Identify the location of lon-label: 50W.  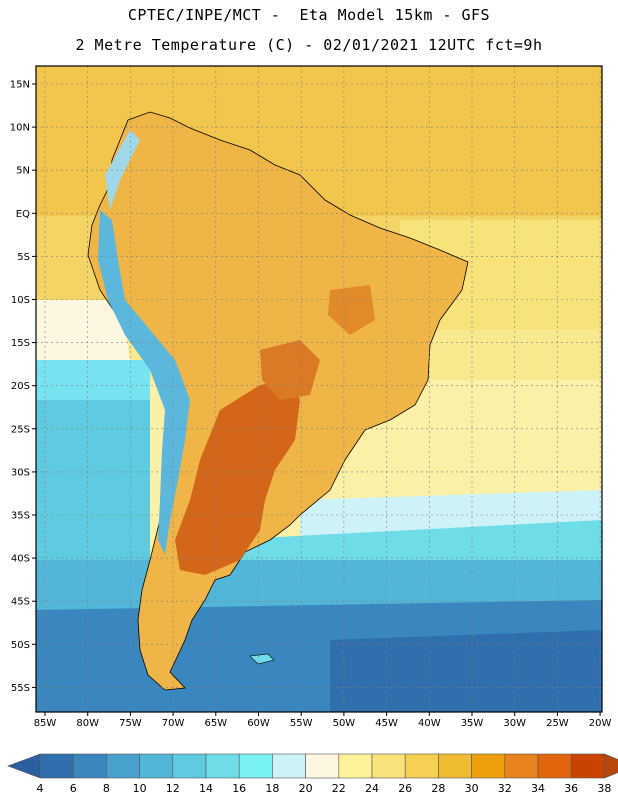
(344, 723).